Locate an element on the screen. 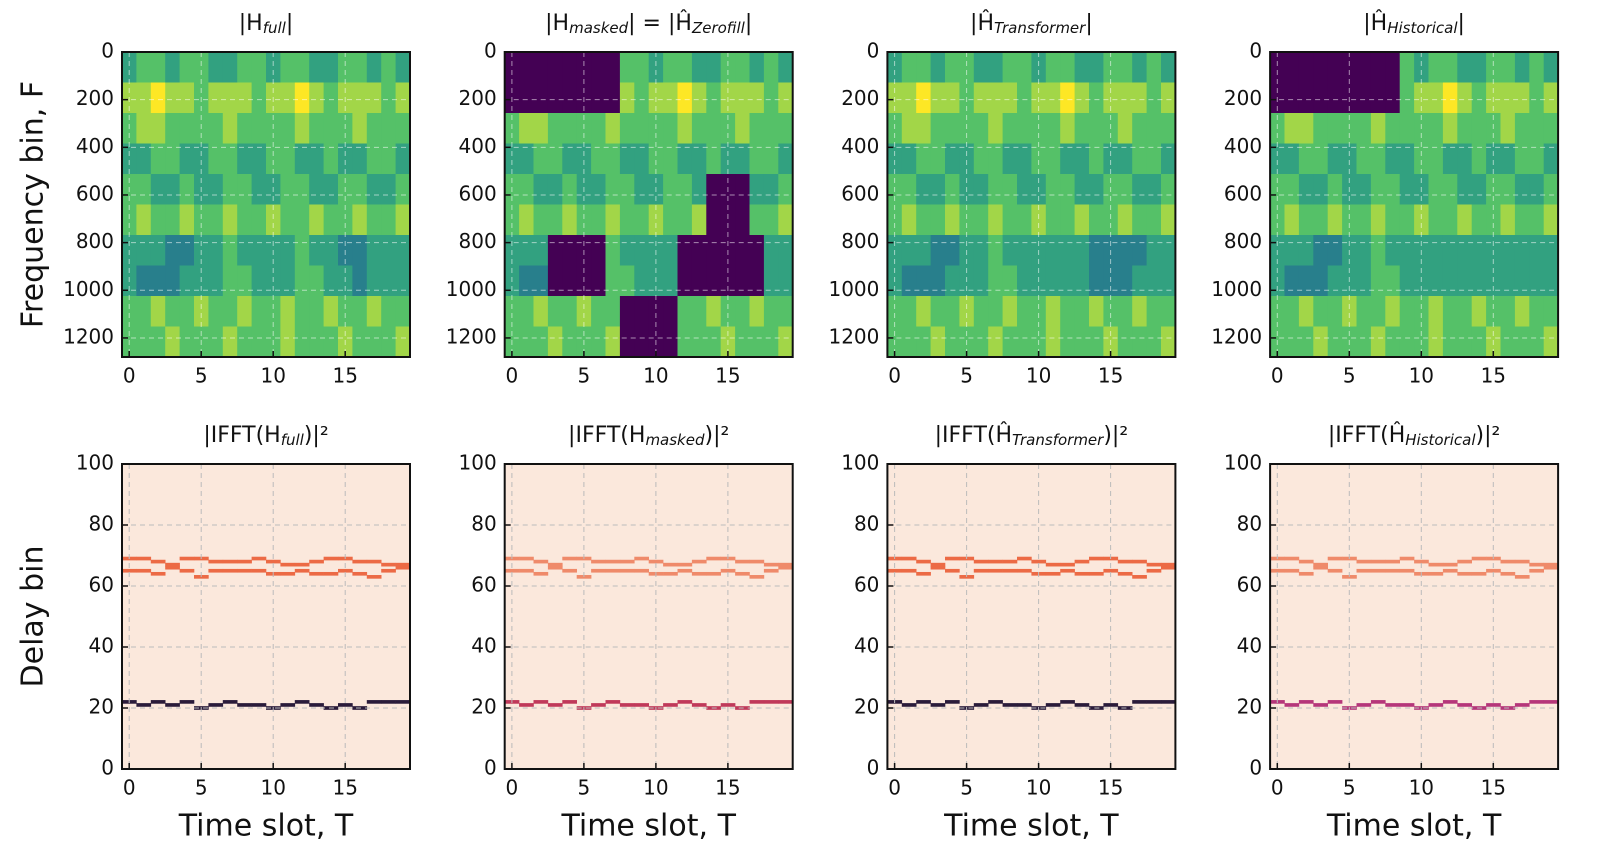 Image resolution: width=1600 pixels, height=859 pixels. title-part: )|² is located at coordinates (1115, 435).